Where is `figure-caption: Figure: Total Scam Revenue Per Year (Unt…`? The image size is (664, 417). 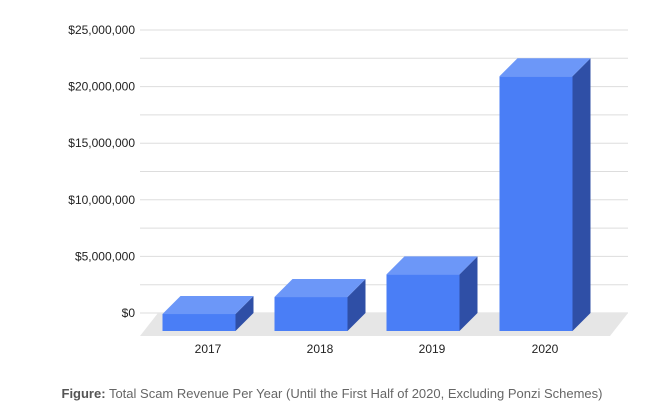
figure-caption: Figure: Total Scam Revenue Per Year (Unt… is located at coordinates (332, 393).